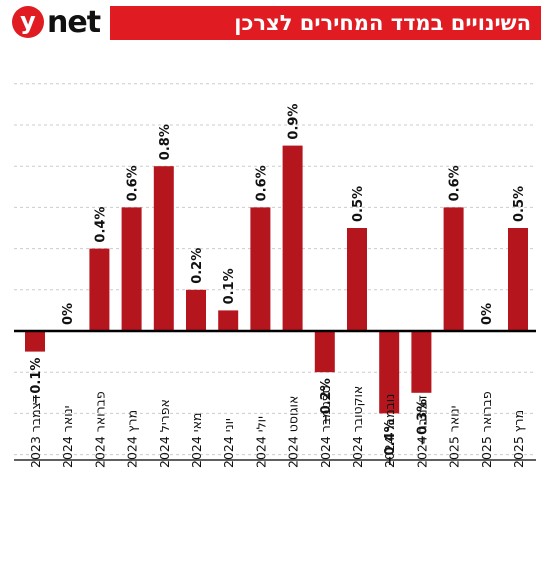 This screenshot has height=563, width=547. Describe the element at coordinates (67, 437) in the screenshot. I see `x-tick-label: ינואר 2024` at that location.